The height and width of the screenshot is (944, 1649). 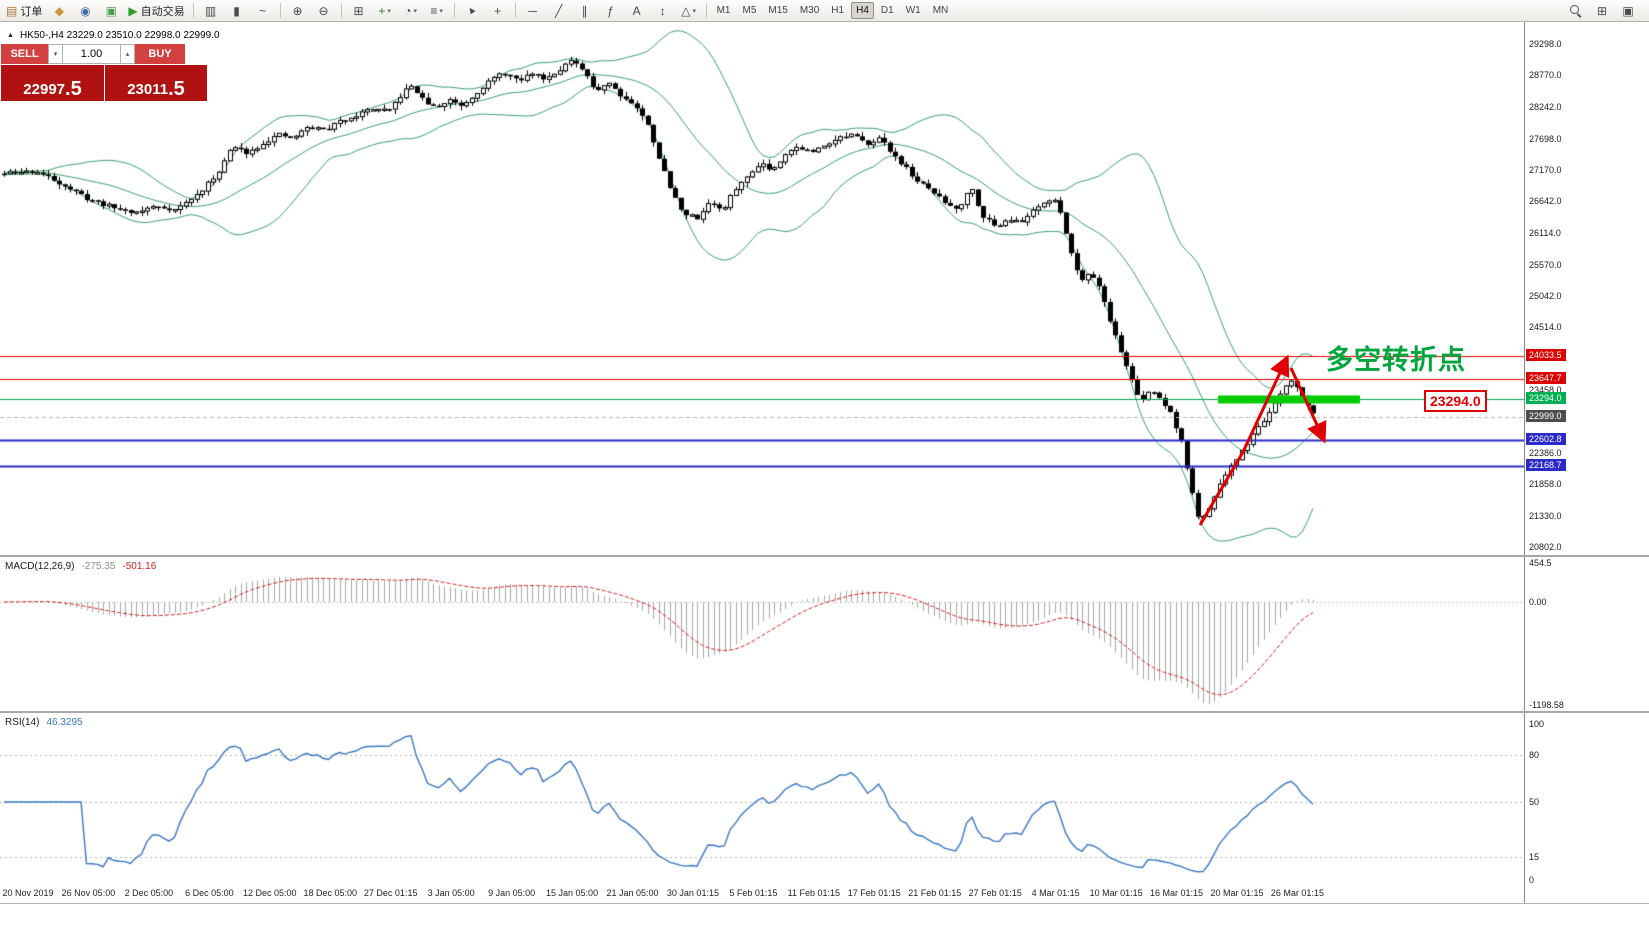 I want to click on crosshair-button: +, so click(x=498, y=11).